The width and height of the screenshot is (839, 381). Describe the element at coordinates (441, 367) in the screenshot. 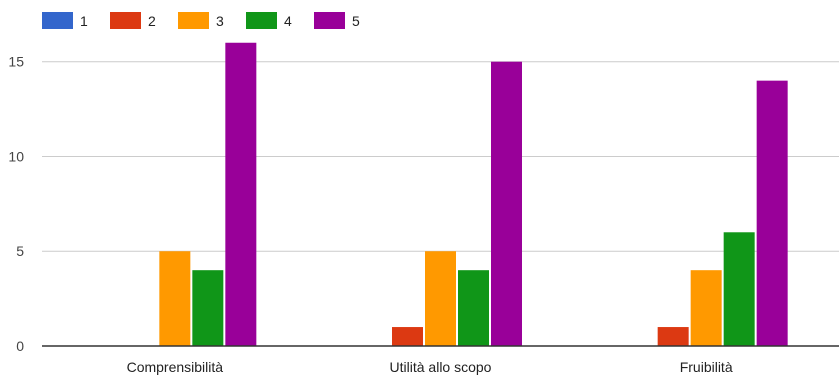

I see `x-category-label: Utilità allo scopo` at that location.